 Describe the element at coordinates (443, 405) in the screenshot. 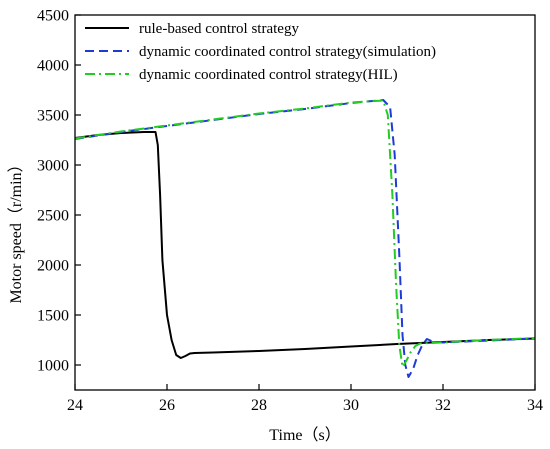

I see `x-tick-label: 32` at that location.